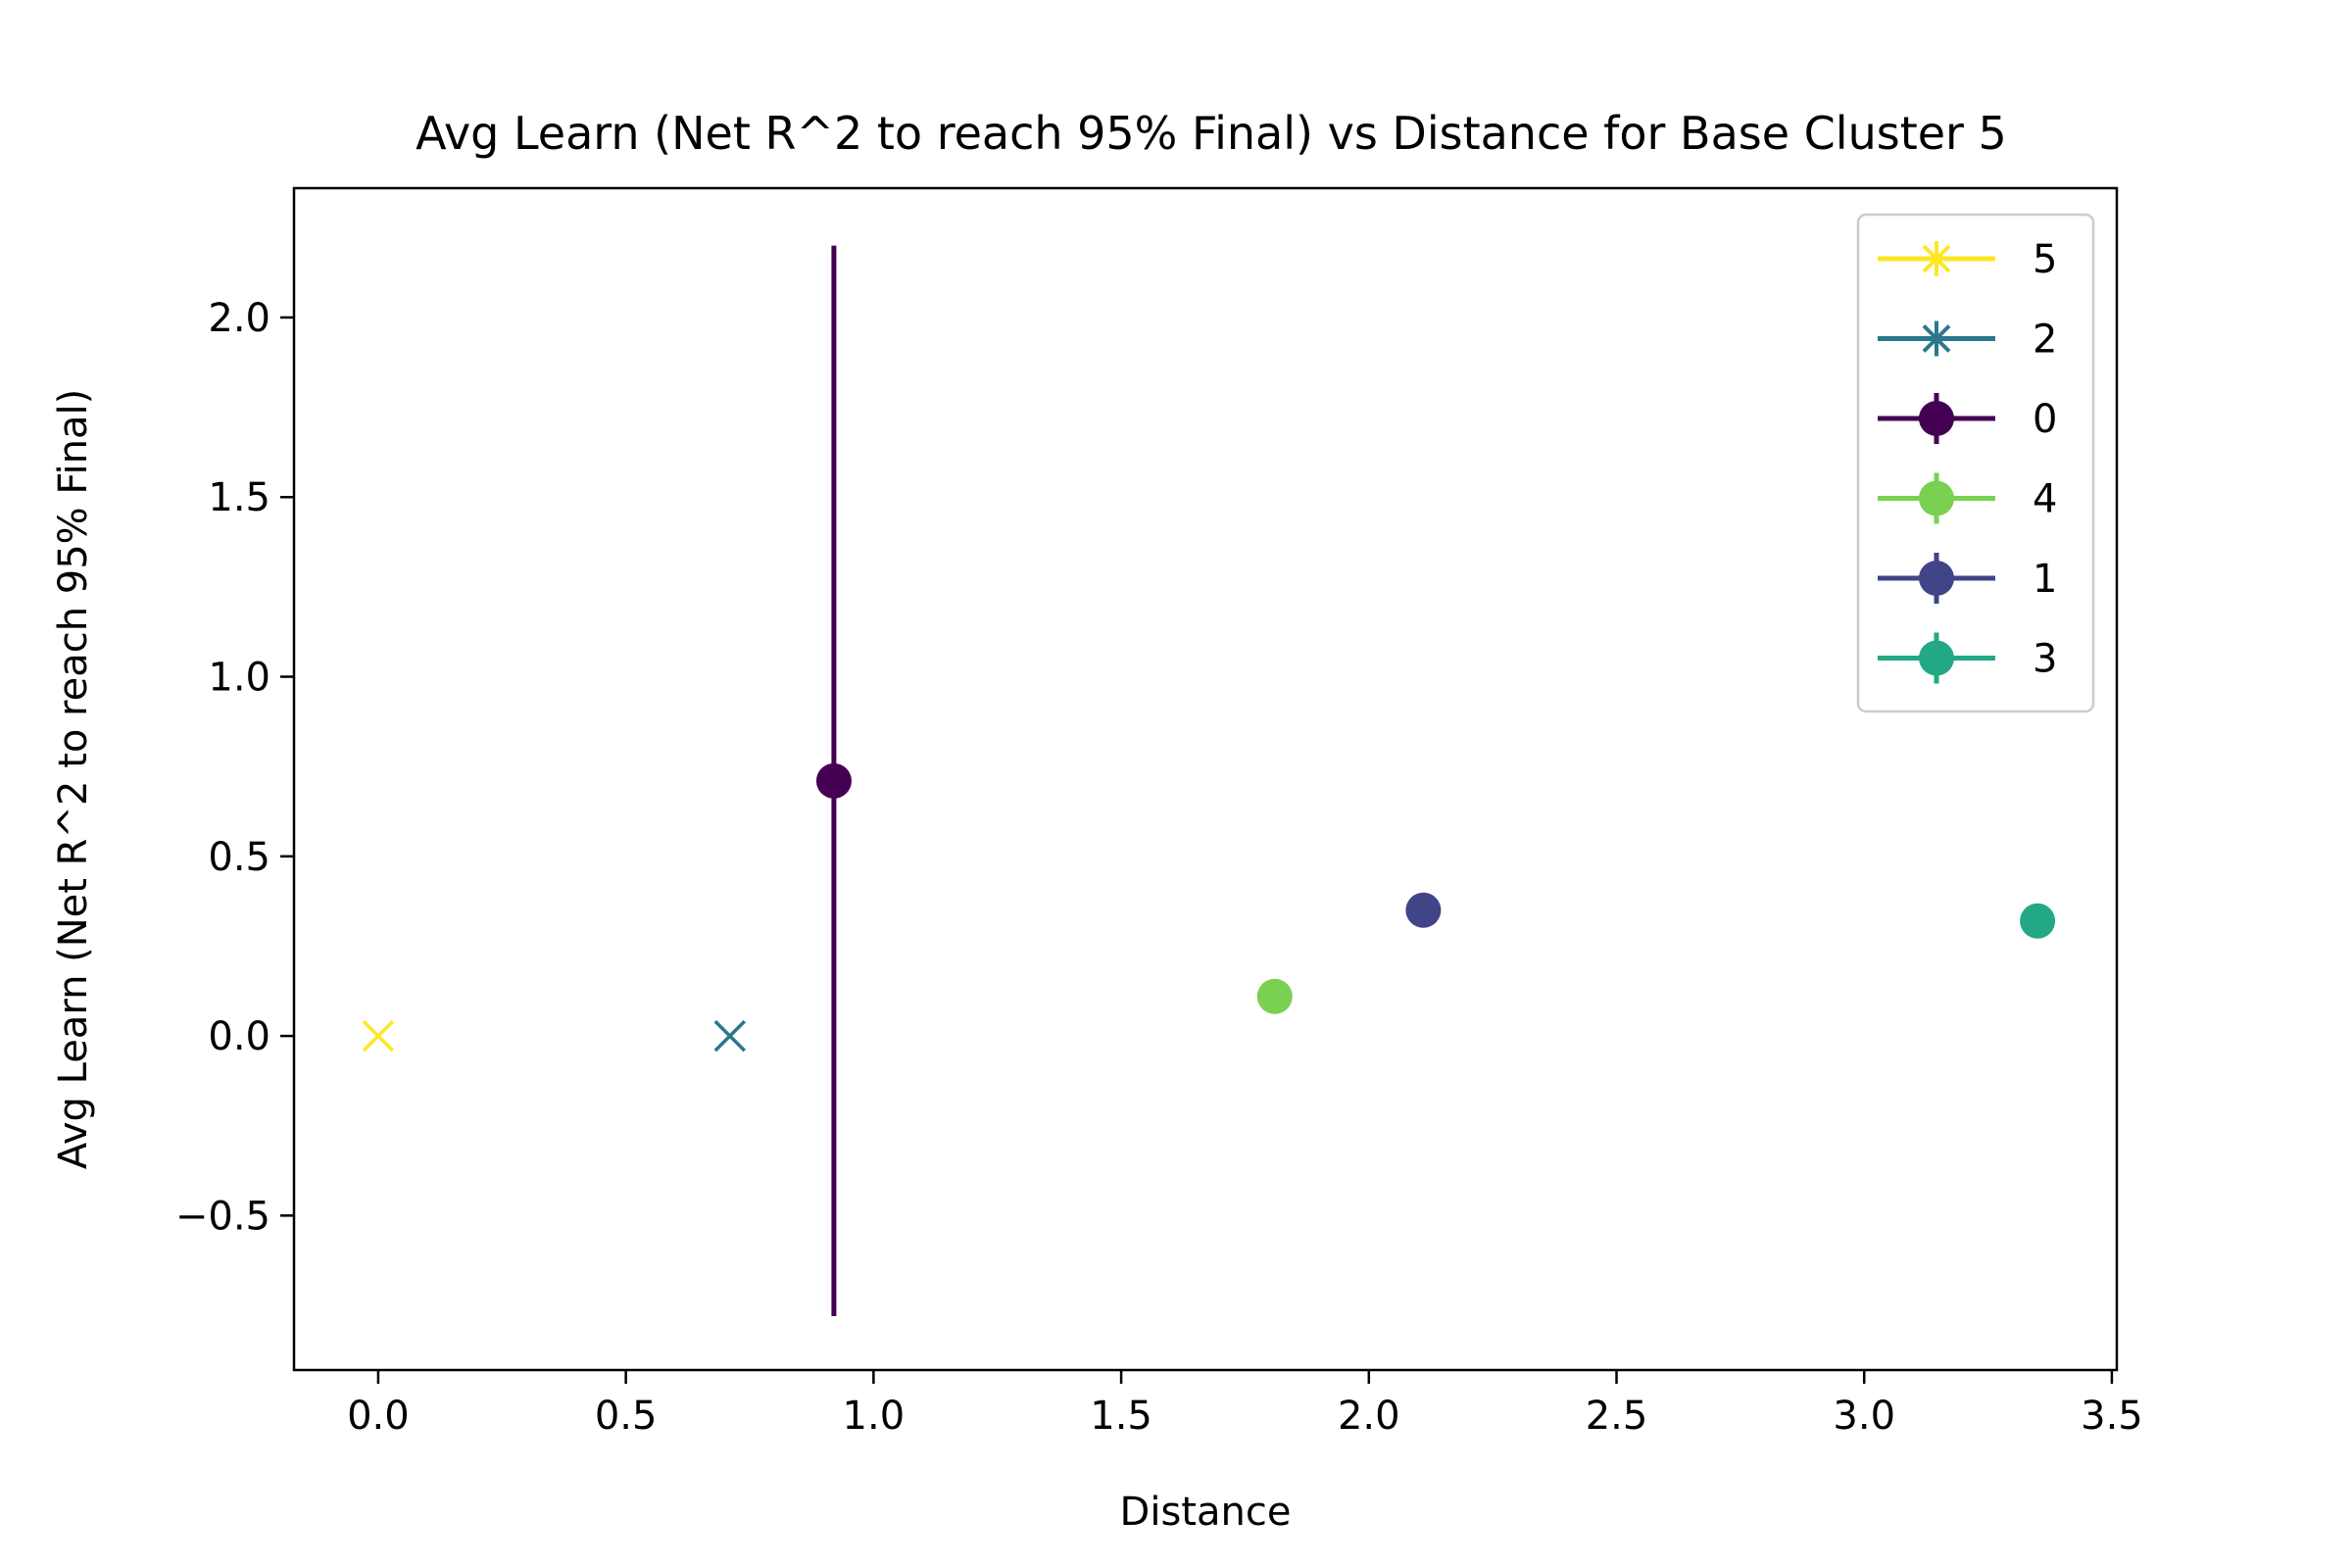 The image size is (2352, 1568). Describe the element at coordinates (1617, 1416) in the screenshot. I see `x-tick-label: 2.5` at that location.